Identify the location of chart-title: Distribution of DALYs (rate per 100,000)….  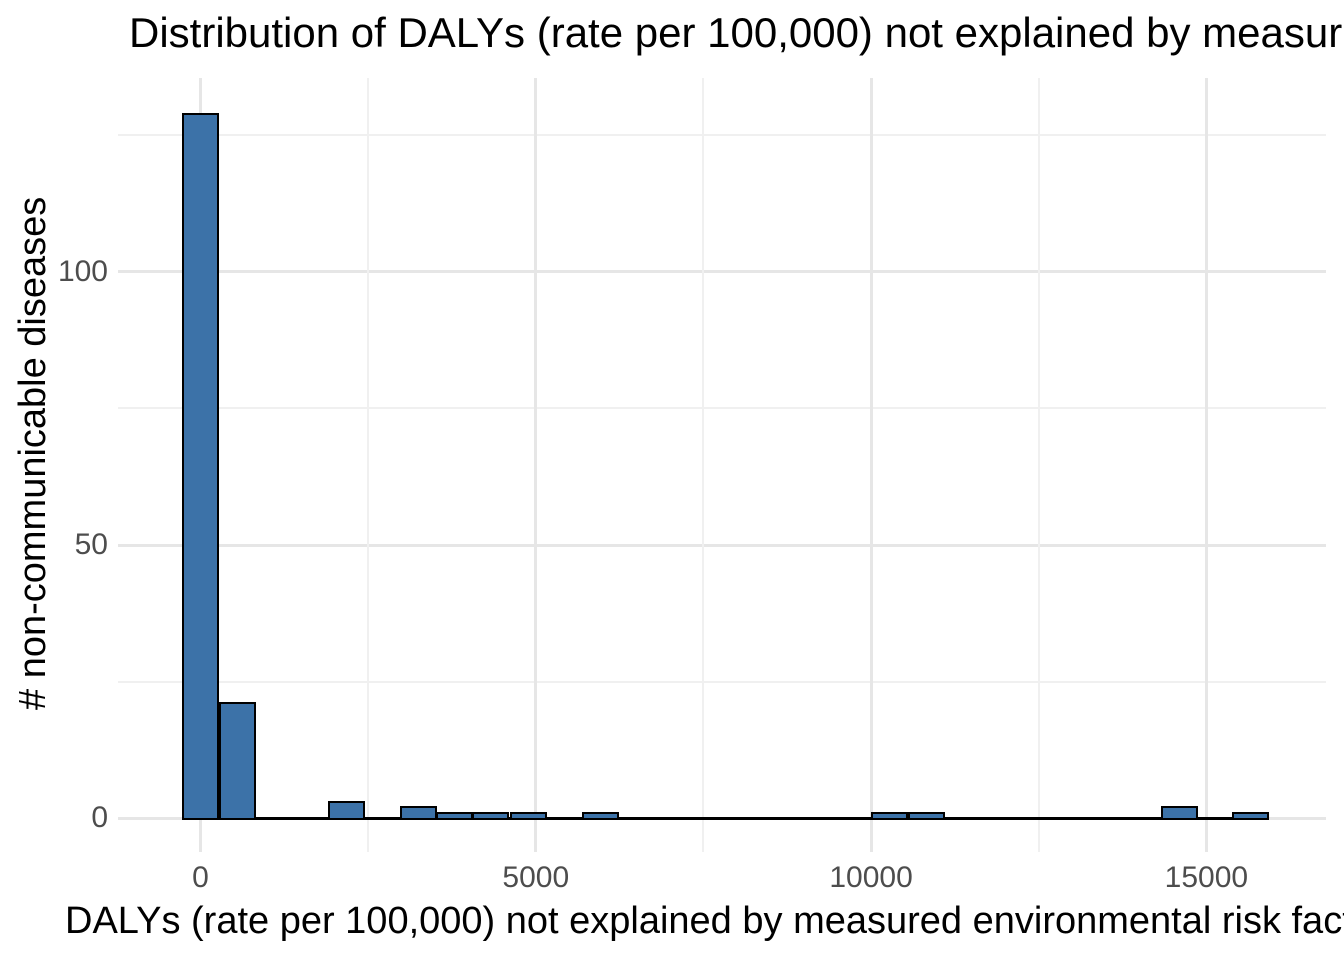
(736, 32).